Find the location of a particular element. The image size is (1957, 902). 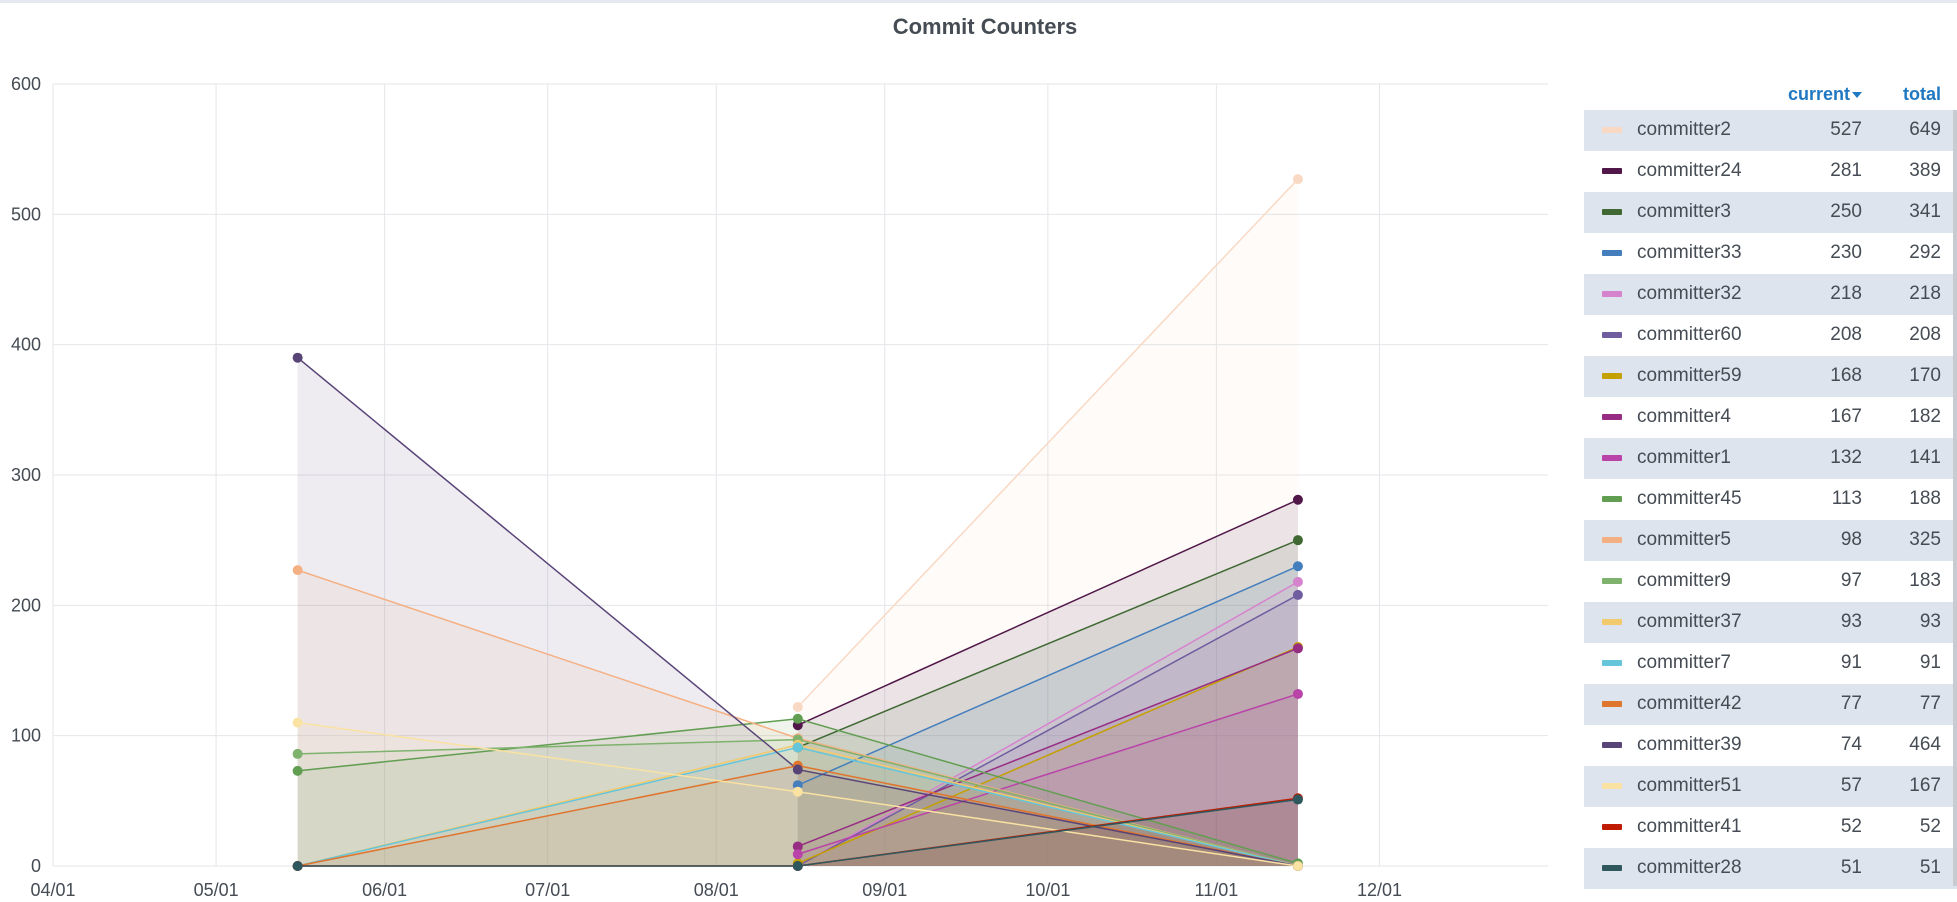

legend-row-committer42: committer42 77 77 is located at coordinates (1770, 704).